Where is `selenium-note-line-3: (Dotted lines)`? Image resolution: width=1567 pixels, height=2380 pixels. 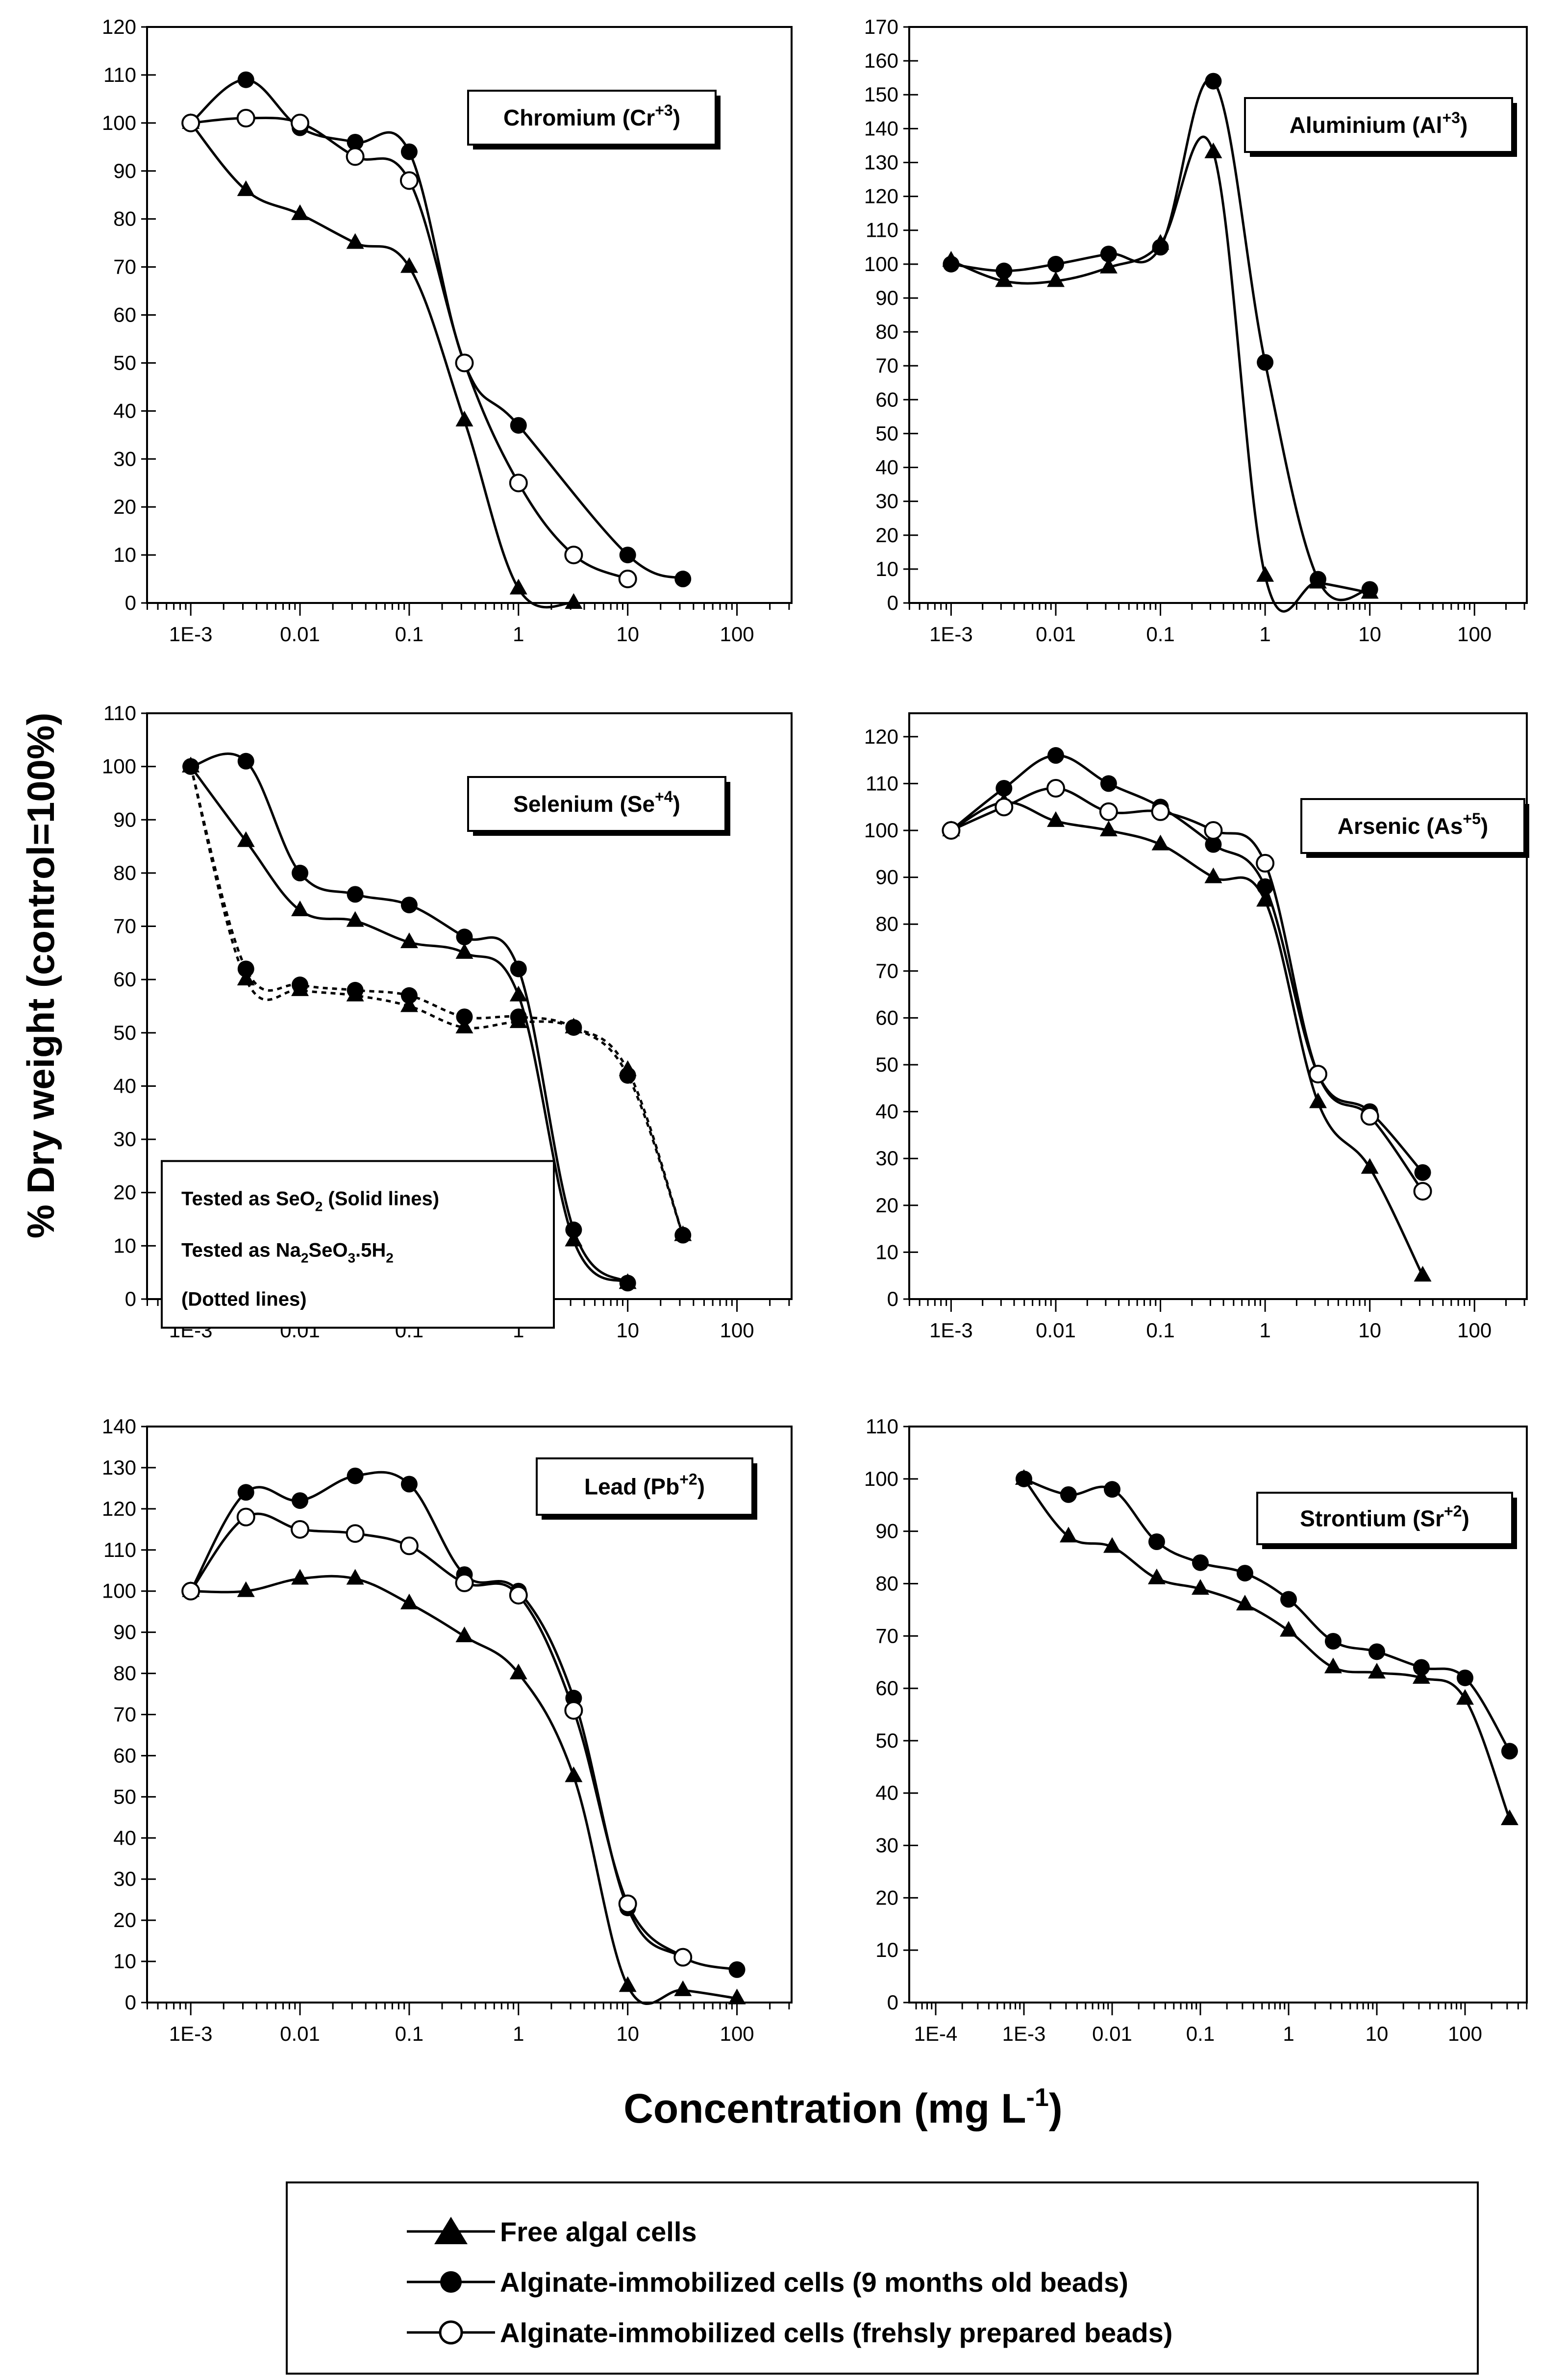
selenium-note-line-3: (Dotted lines) is located at coordinates (244, 1299).